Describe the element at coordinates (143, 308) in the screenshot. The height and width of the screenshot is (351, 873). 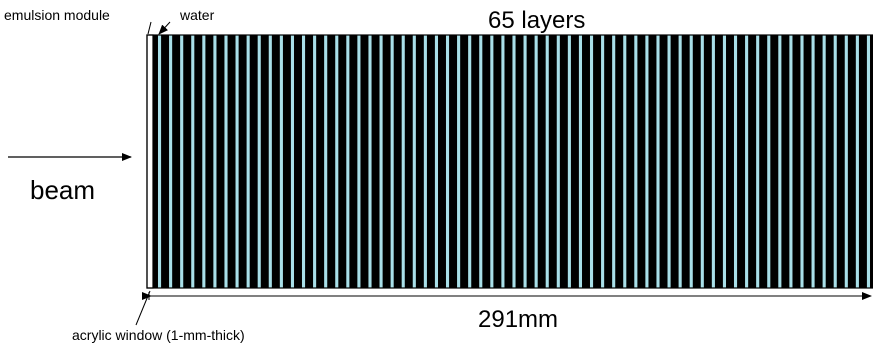
I see `acrylic-window-pointer` at that location.